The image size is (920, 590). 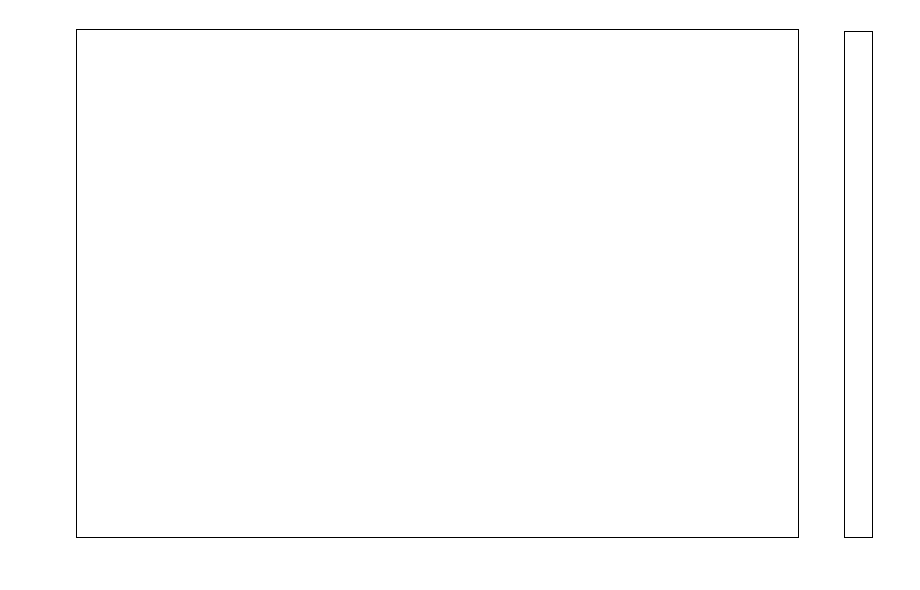 I want to click on colorbar-canvas, so click(x=858, y=284).